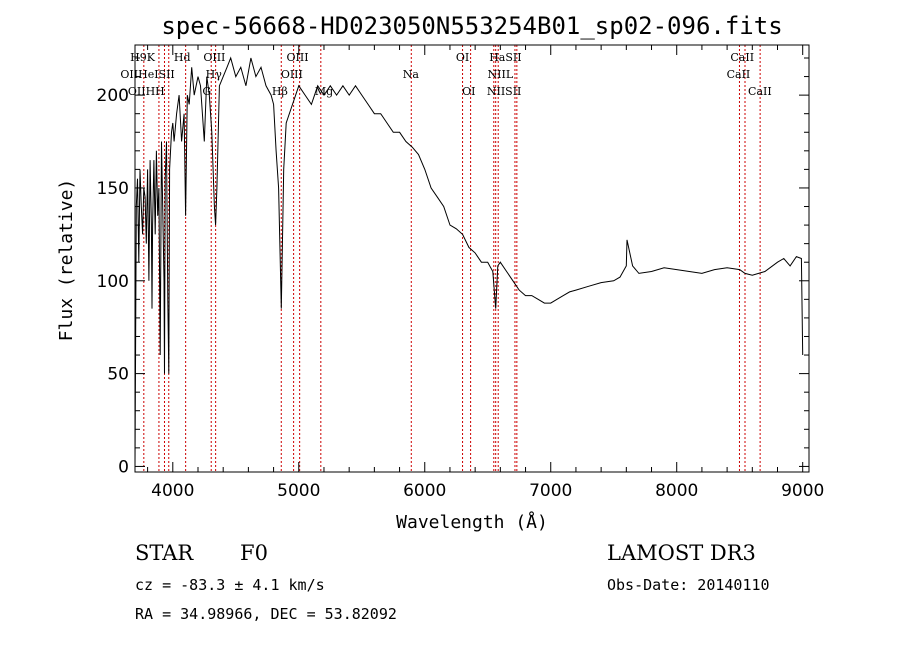 The height and width of the screenshot is (649, 900). Describe the element at coordinates (676, 491) in the screenshot. I see `x-tick-label: 8000` at that location.